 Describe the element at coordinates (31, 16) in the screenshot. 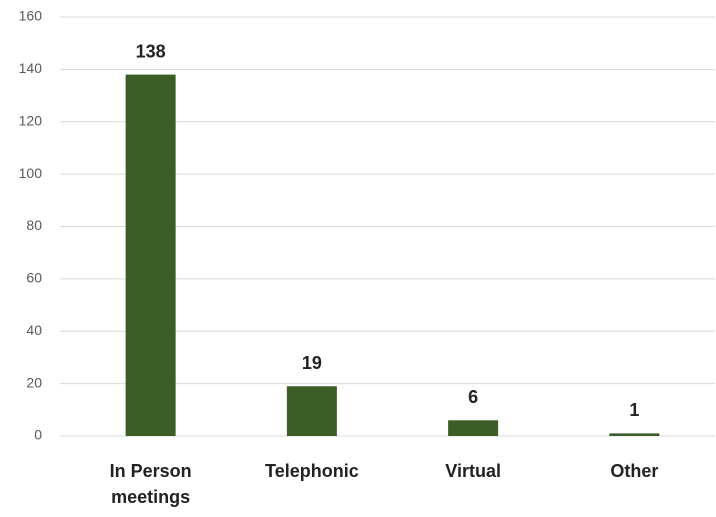

I see `y-tick-label: 160` at that location.